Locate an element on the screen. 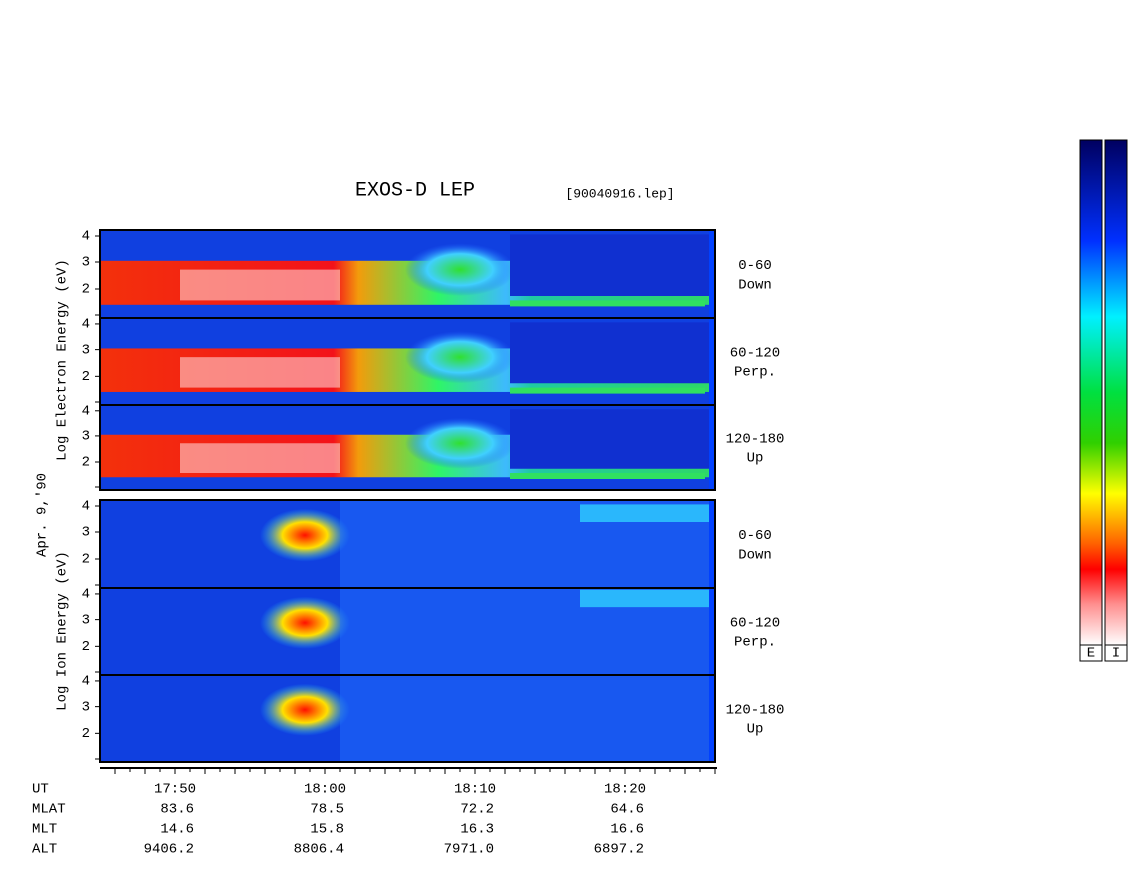 This screenshot has height=880, width=1130. color-bar-label: E is located at coordinates (1091, 654).